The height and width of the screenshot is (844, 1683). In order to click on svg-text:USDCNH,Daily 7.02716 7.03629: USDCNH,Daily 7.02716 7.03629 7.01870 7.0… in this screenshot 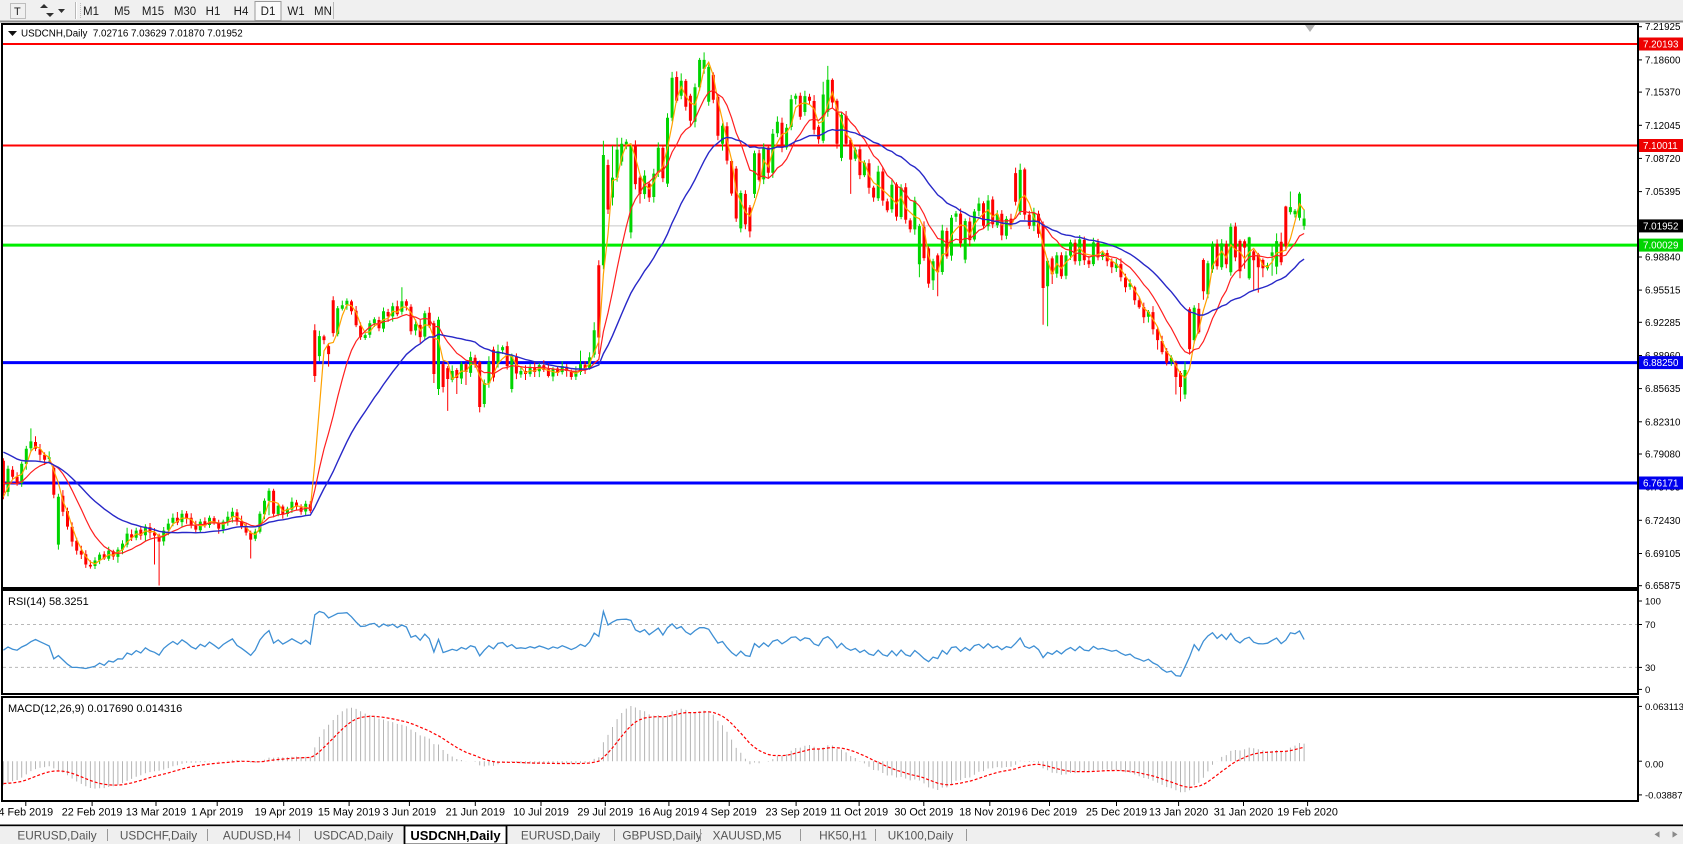, I will do `click(132, 34)`.